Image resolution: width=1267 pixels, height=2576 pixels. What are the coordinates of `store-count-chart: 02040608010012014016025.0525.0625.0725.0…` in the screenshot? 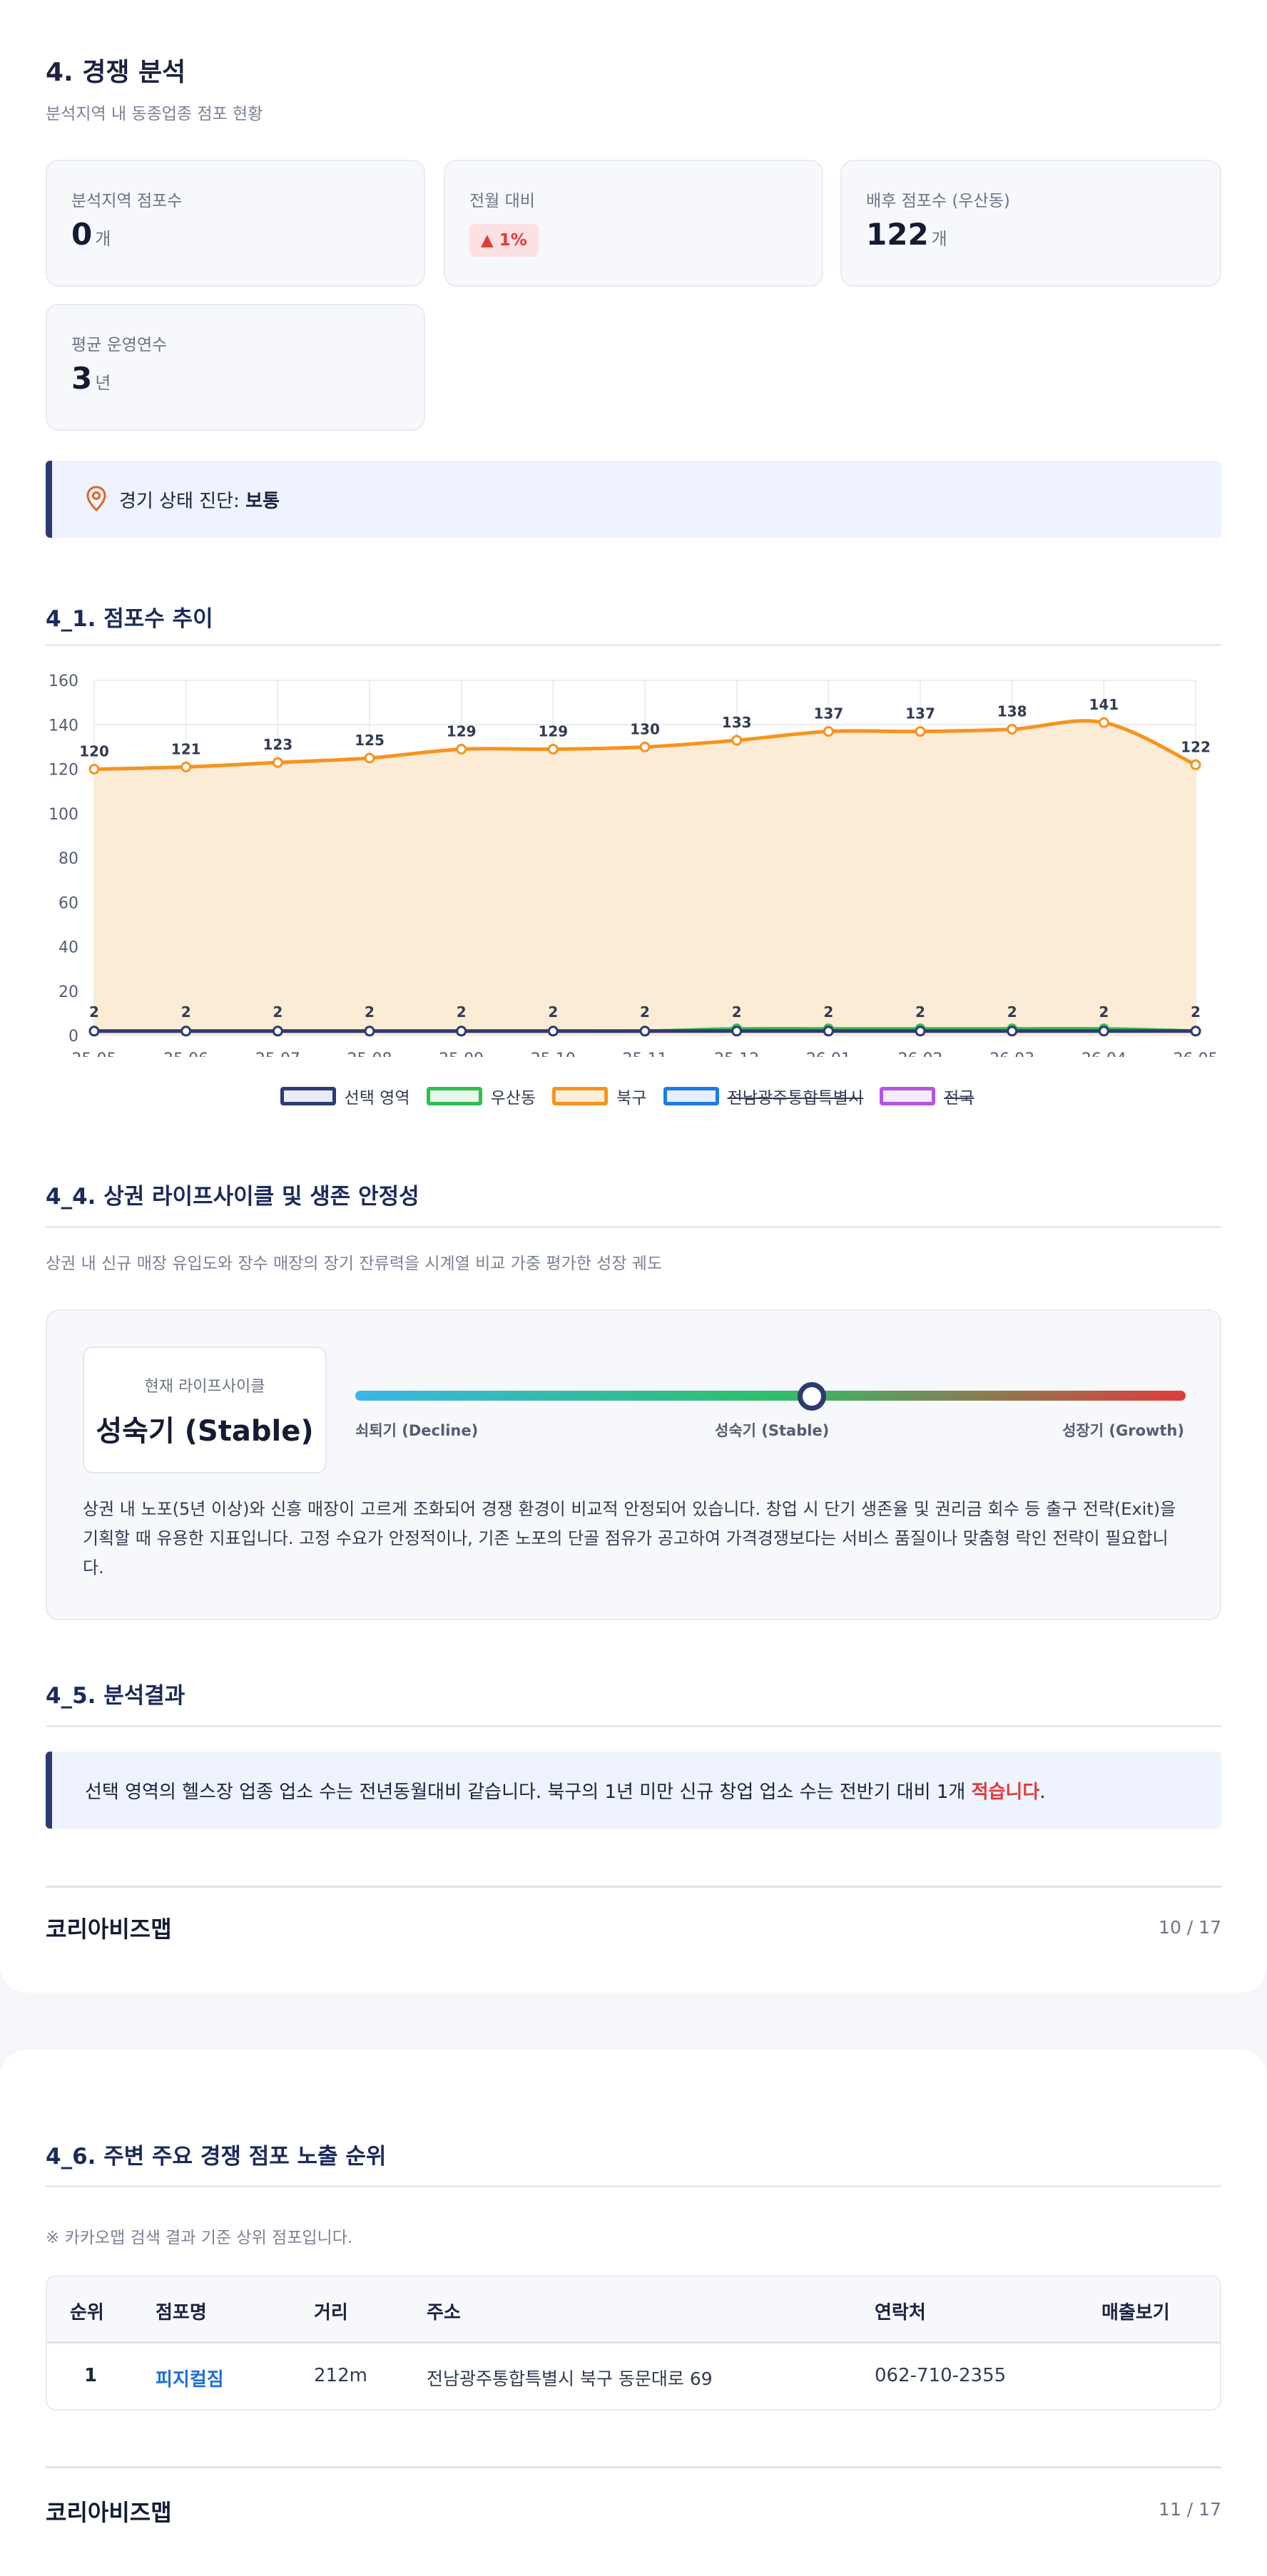 It's located at (633, 865).